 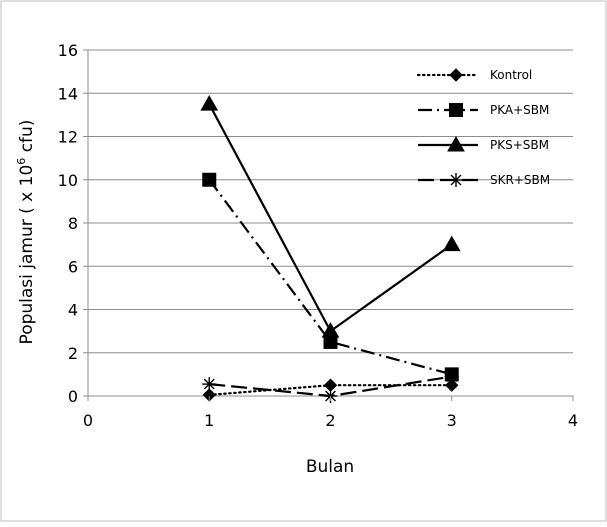 What do you see at coordinates (519, 145) in the screenshot?
I see `legend-label: PKS+SBM` at bounding box center [519, 145].